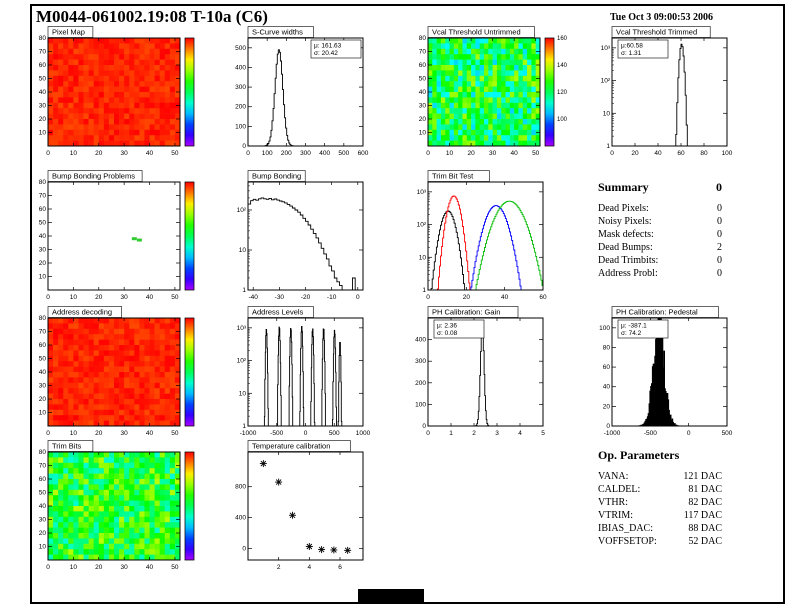 The width and height of the screenshot is (792, 612). I want to click on summary-row: Dead Pixels: 0, so click(660, 208).